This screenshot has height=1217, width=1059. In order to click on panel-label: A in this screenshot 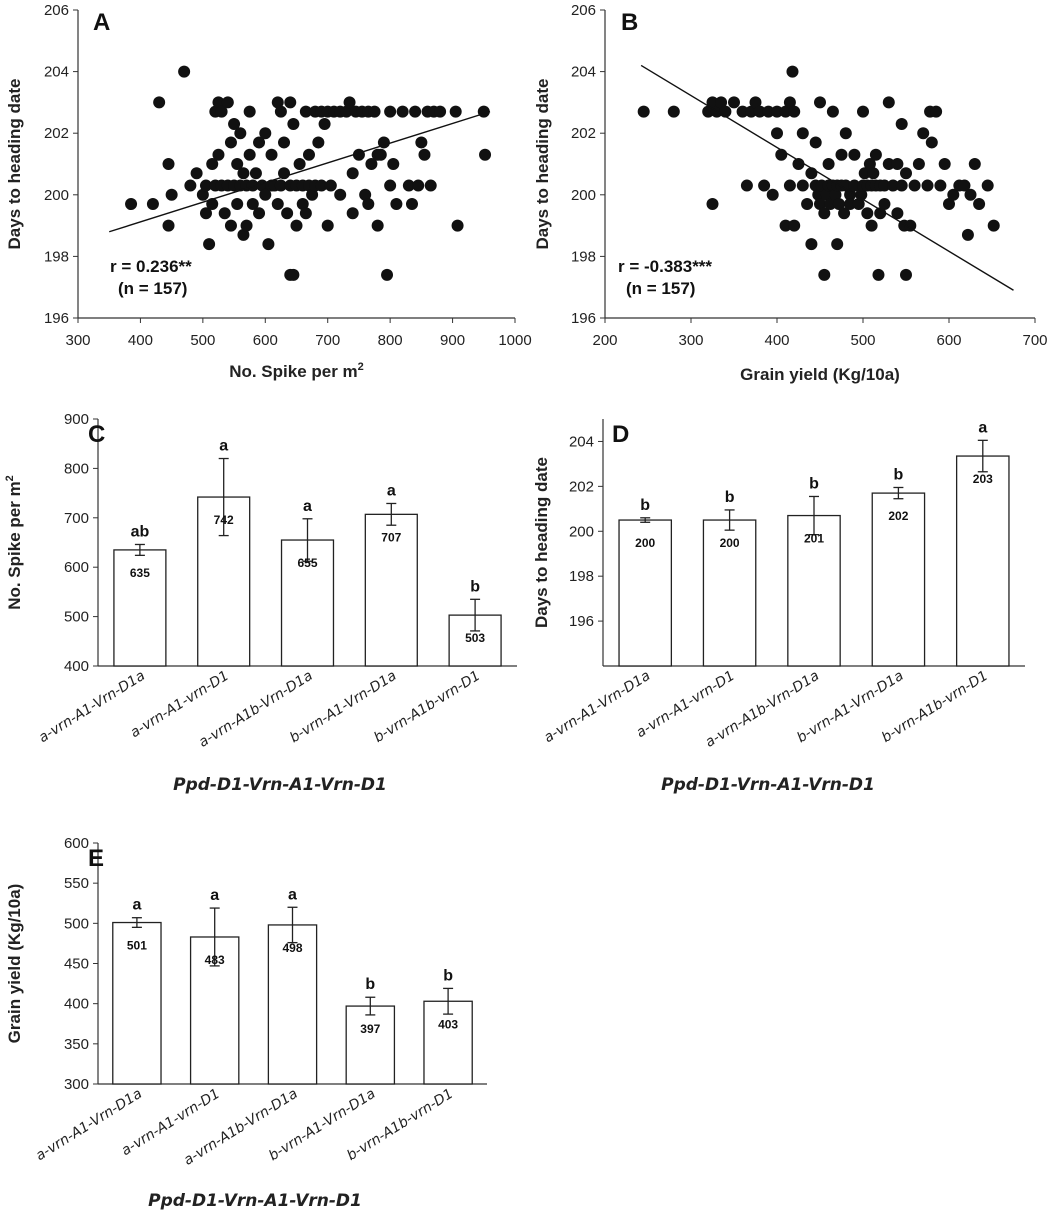, I will do `click(101, 22)`.